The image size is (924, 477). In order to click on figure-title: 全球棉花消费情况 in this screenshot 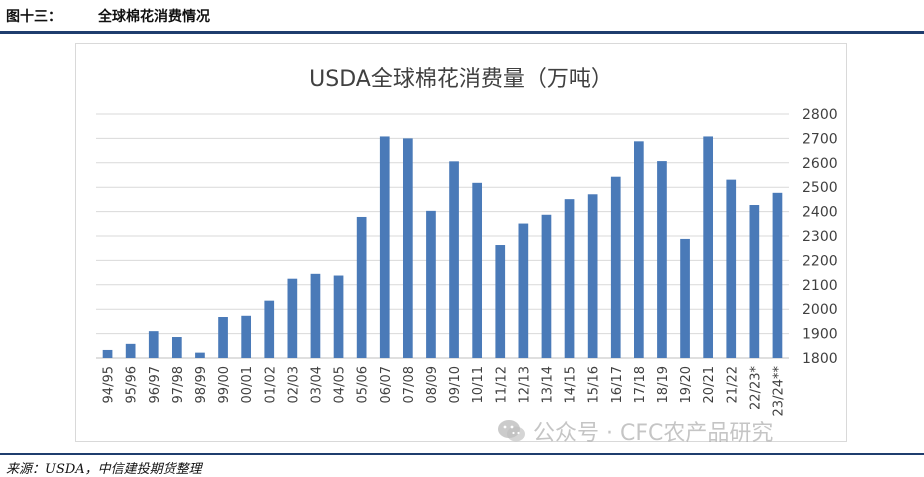, I will do `click(154, 17)`.